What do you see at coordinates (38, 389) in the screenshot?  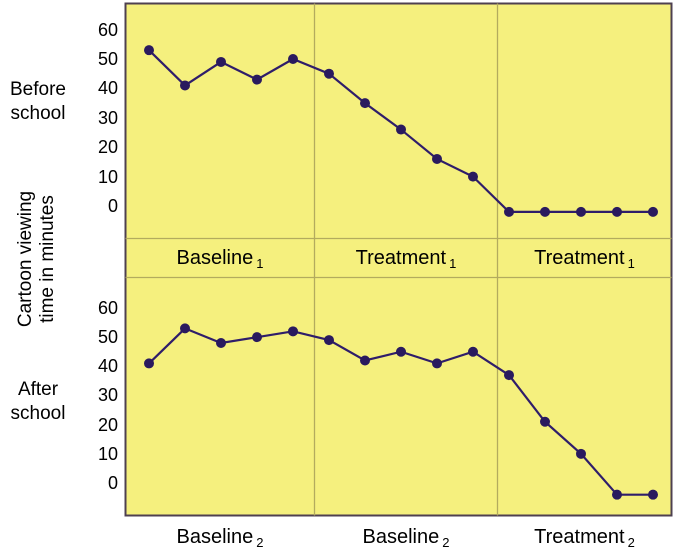 I see `panel-label-after-line1: After` at bounding box center [38, 389].